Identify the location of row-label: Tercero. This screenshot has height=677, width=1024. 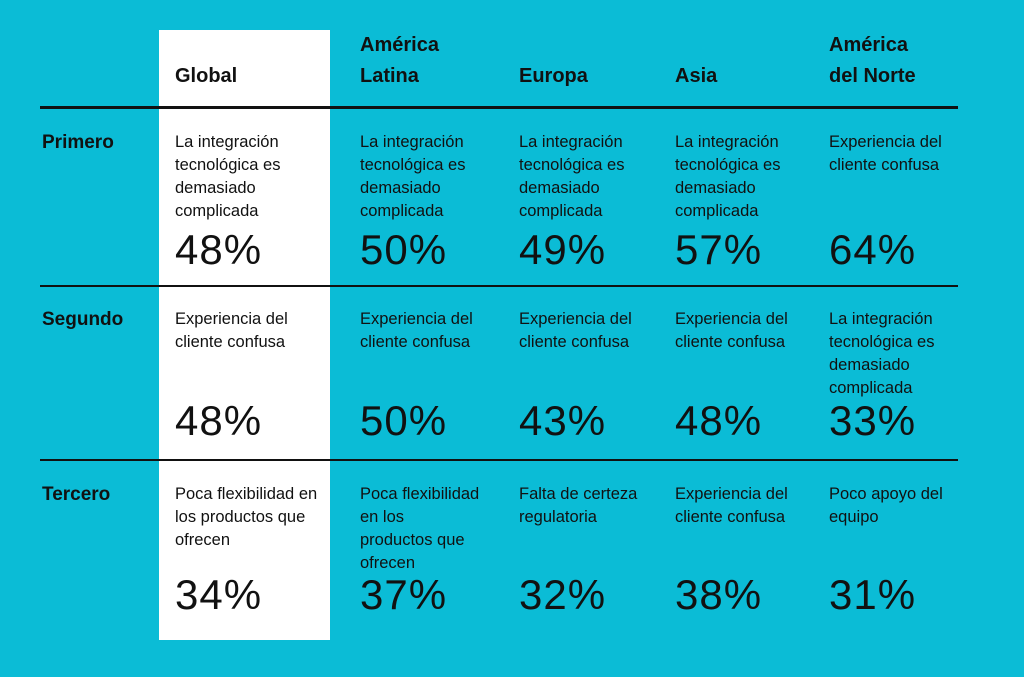
(76, 494).